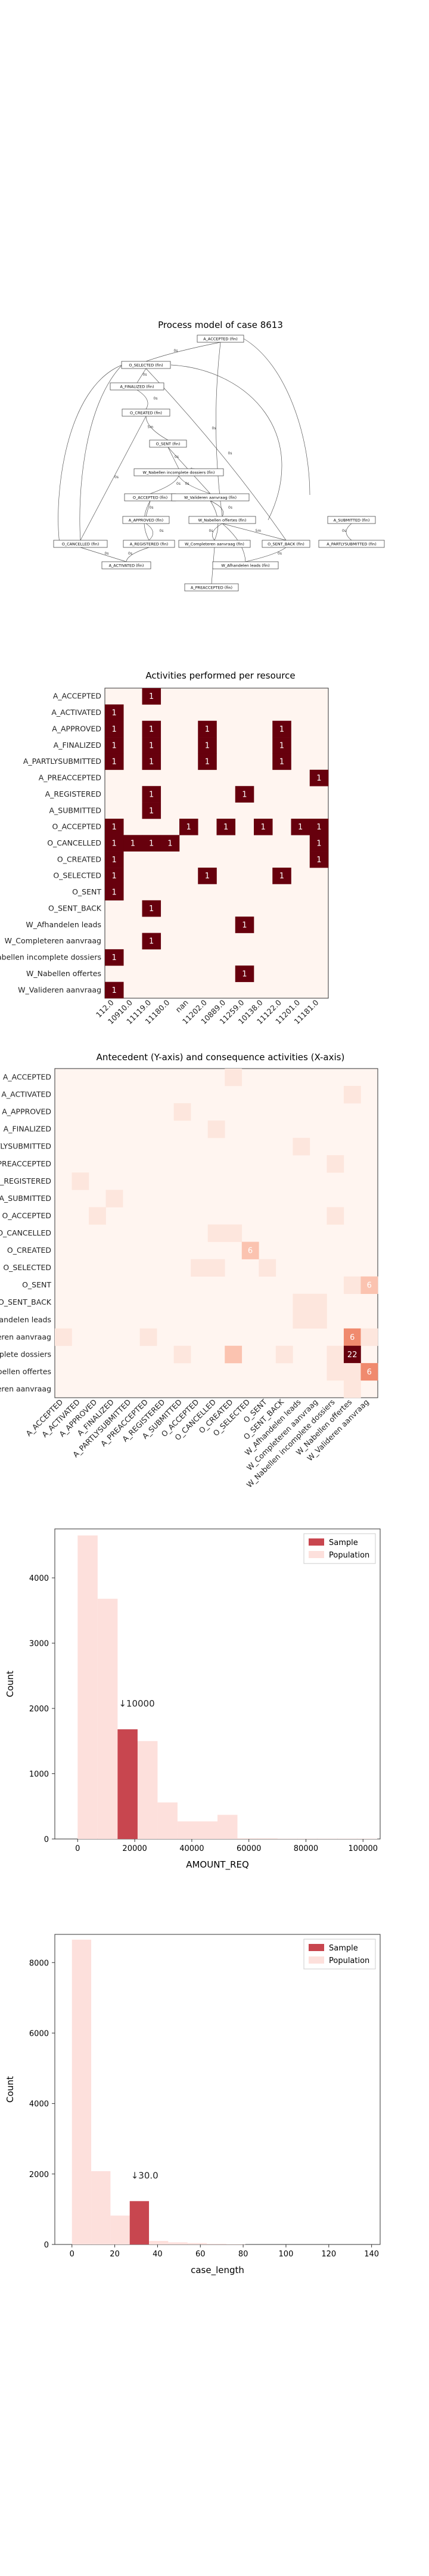 The height and width of the screenshot is (2576, 429). I want to click on y-tick-label: 4000, so click(39, 1579).